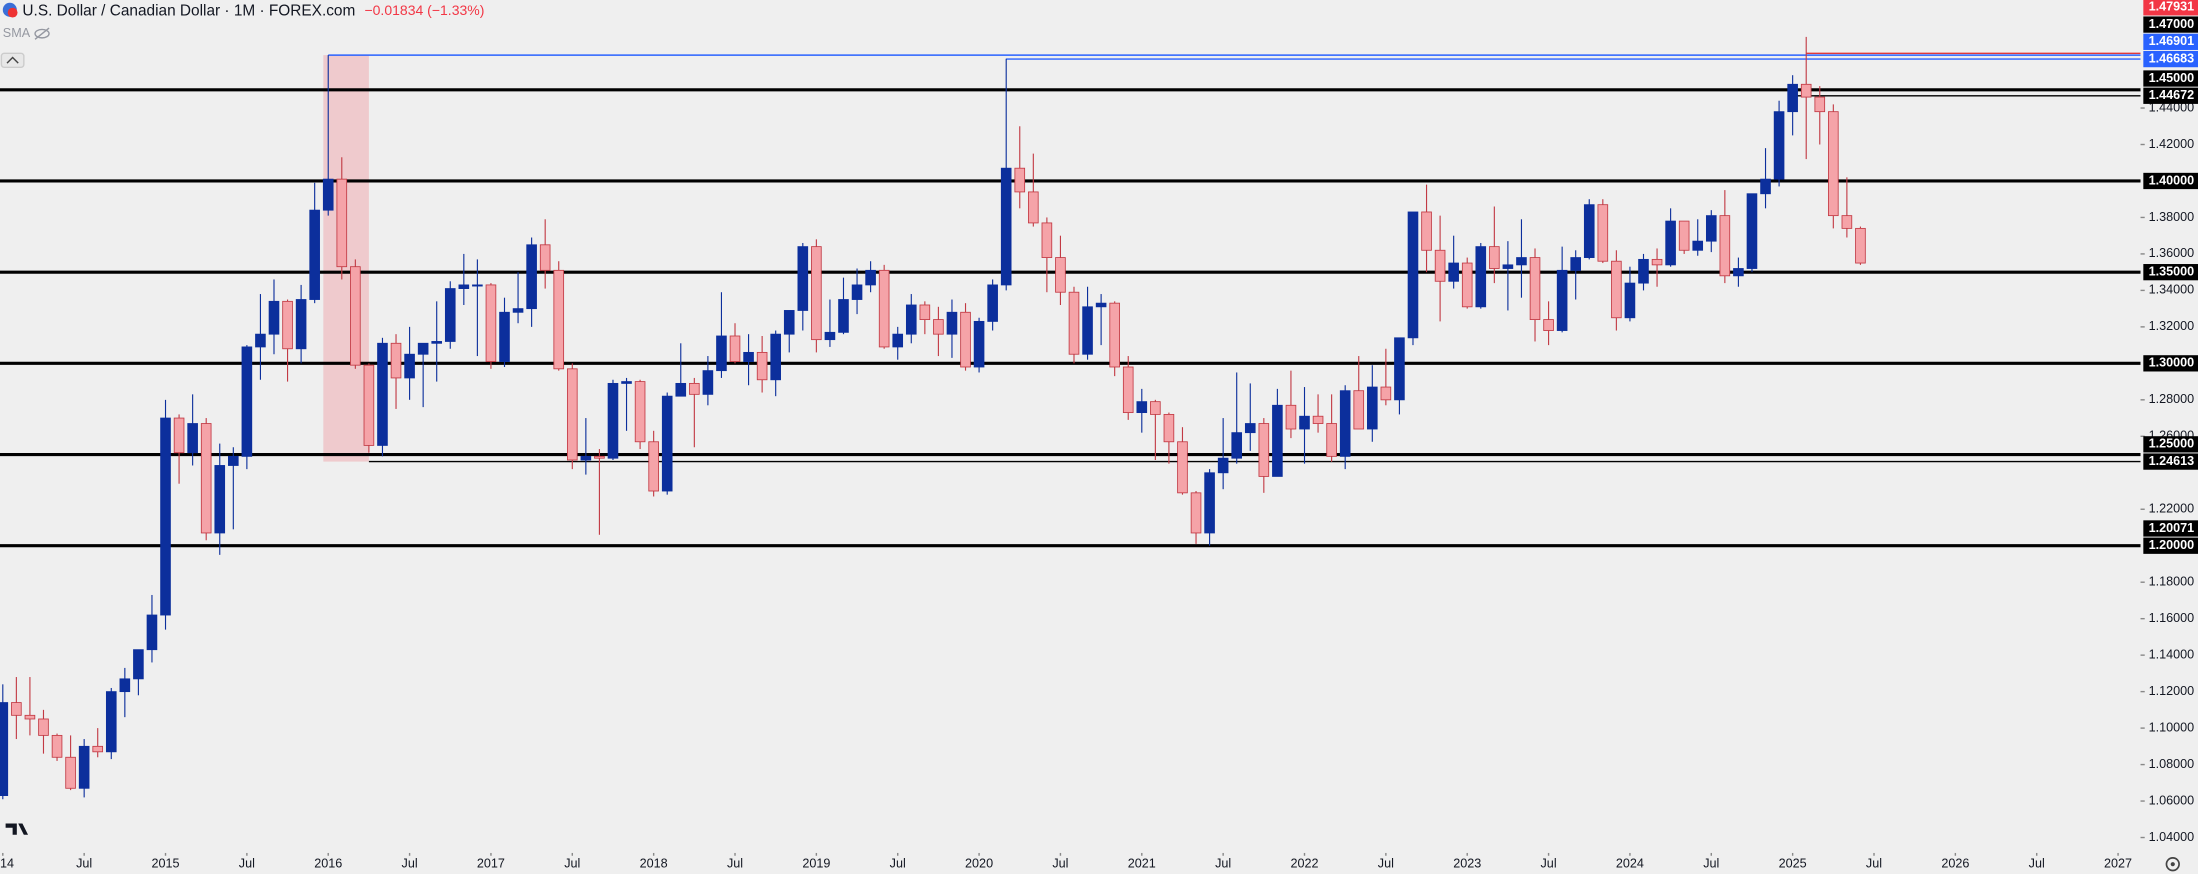 The width and height of the screenshot is (2198, 874). I want to click on y-tick-label: 1.28000, so click(2172, 399).